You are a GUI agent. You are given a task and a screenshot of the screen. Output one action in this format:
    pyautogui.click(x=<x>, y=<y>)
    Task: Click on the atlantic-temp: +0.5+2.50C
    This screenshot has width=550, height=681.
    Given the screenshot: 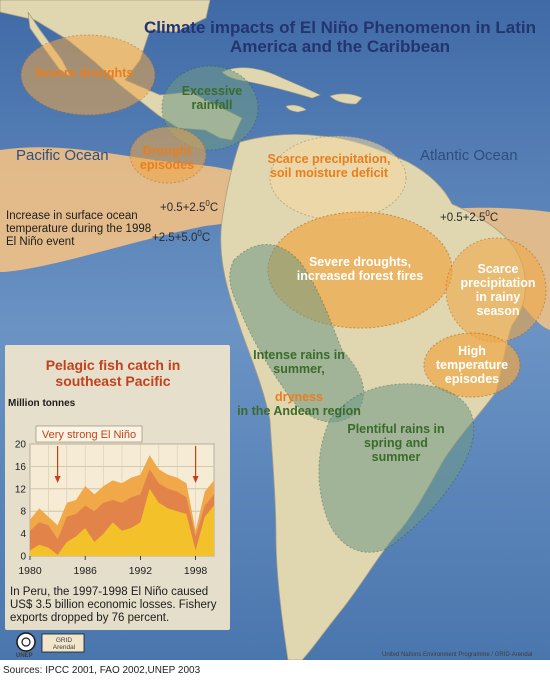 What is the action you would take?
    pyautogui.click(x=469, y=216)
    